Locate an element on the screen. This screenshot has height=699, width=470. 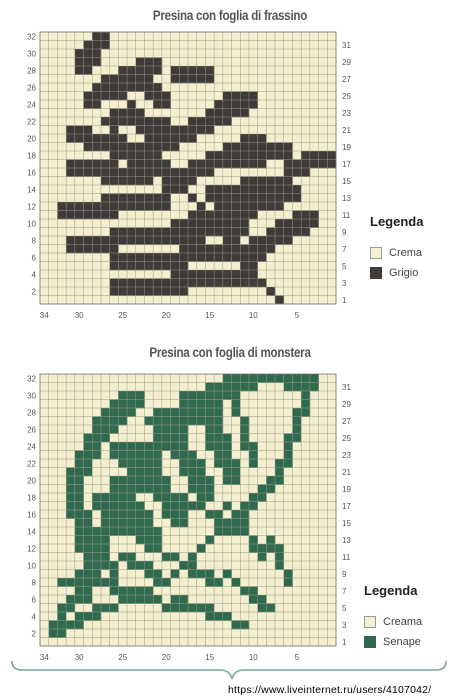
y-tick-label-right: 3 is located at coordinates (344, 283).